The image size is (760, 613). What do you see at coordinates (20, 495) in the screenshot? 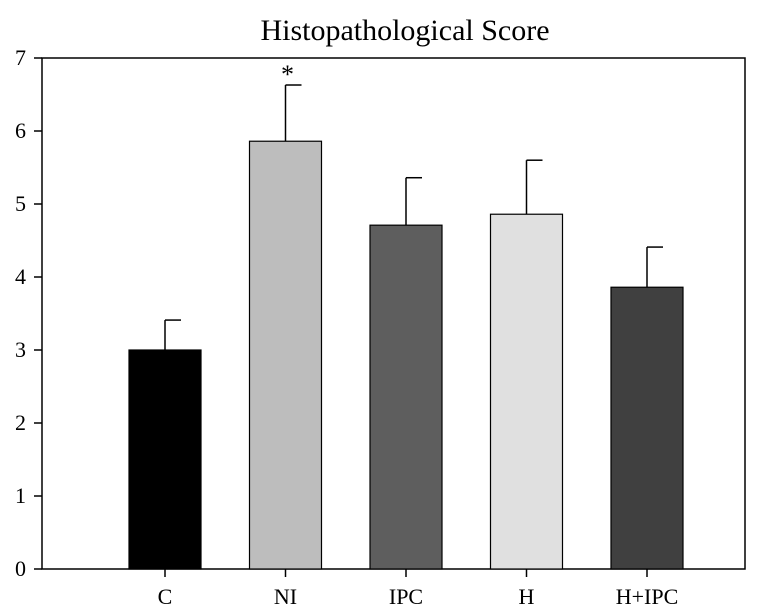
I see `y-tick-label: 1` at bounding box center [20, 495].